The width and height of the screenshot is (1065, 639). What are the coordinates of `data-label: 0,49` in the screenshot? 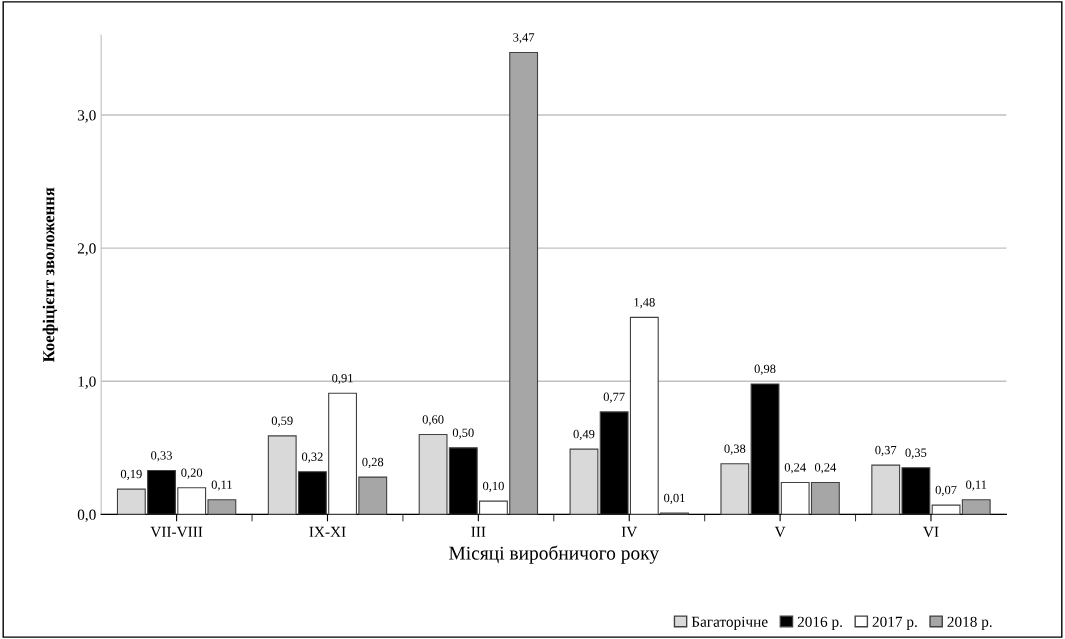 It's located at (584, 435).